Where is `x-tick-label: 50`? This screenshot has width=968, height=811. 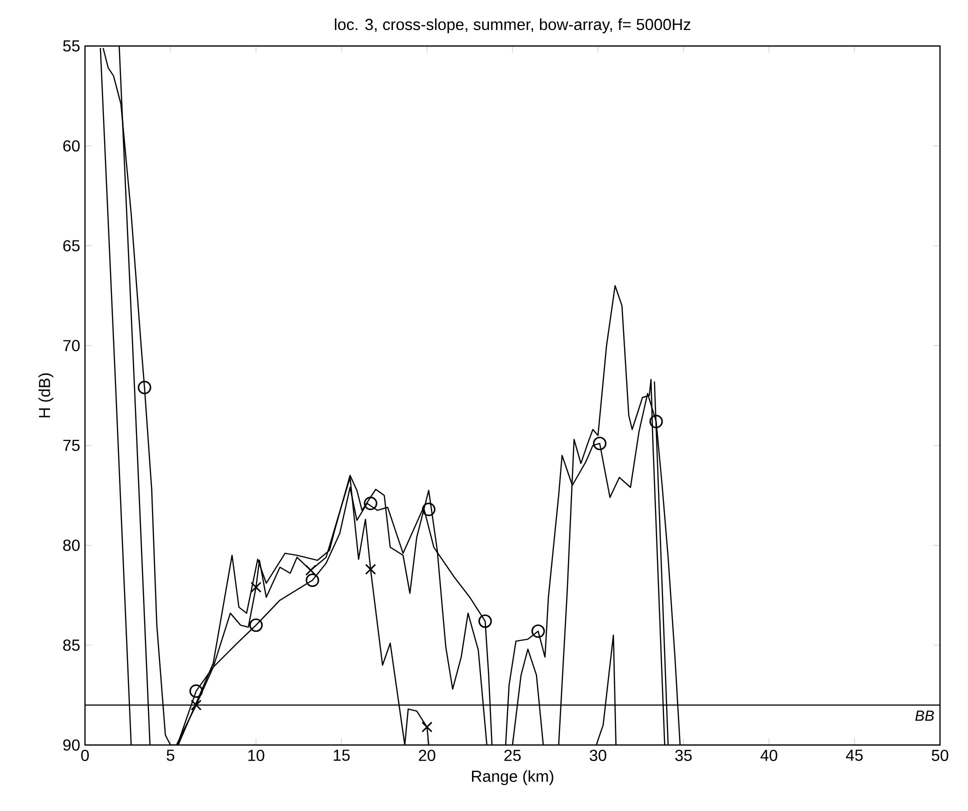
x-tick-label: 50 is located at coordinates (940, 756).